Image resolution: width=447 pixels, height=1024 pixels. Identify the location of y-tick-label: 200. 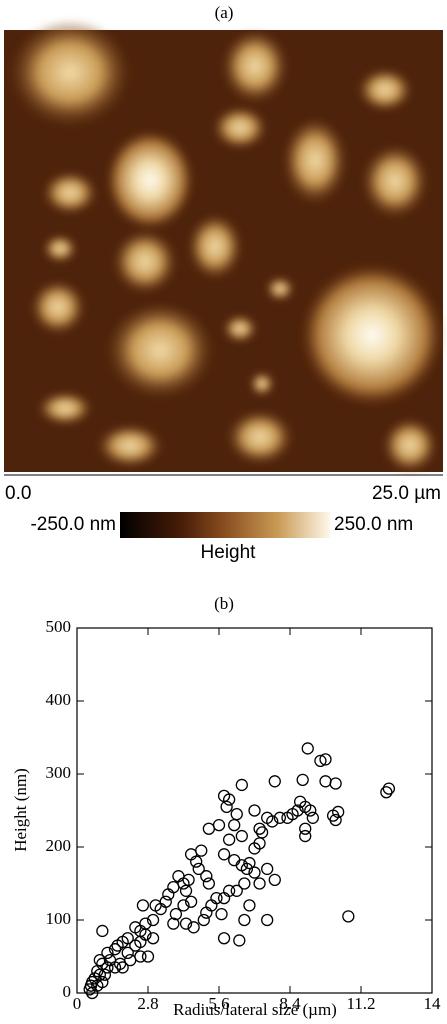
(59, 845).